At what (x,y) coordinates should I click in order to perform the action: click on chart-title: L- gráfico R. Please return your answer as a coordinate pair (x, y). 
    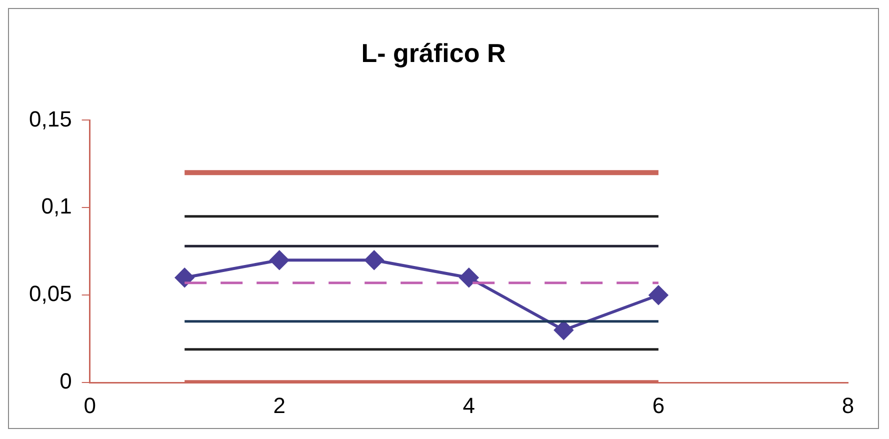
    Looking at the image, I should click on (433, 53).